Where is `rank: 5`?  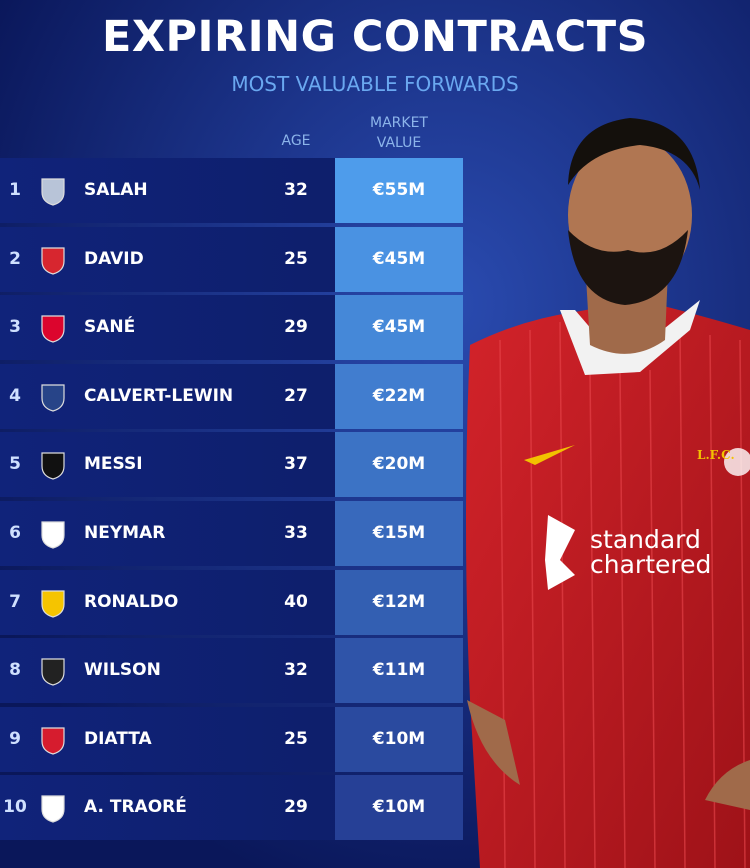 rank: 5 is located at coordinates (15, 464).